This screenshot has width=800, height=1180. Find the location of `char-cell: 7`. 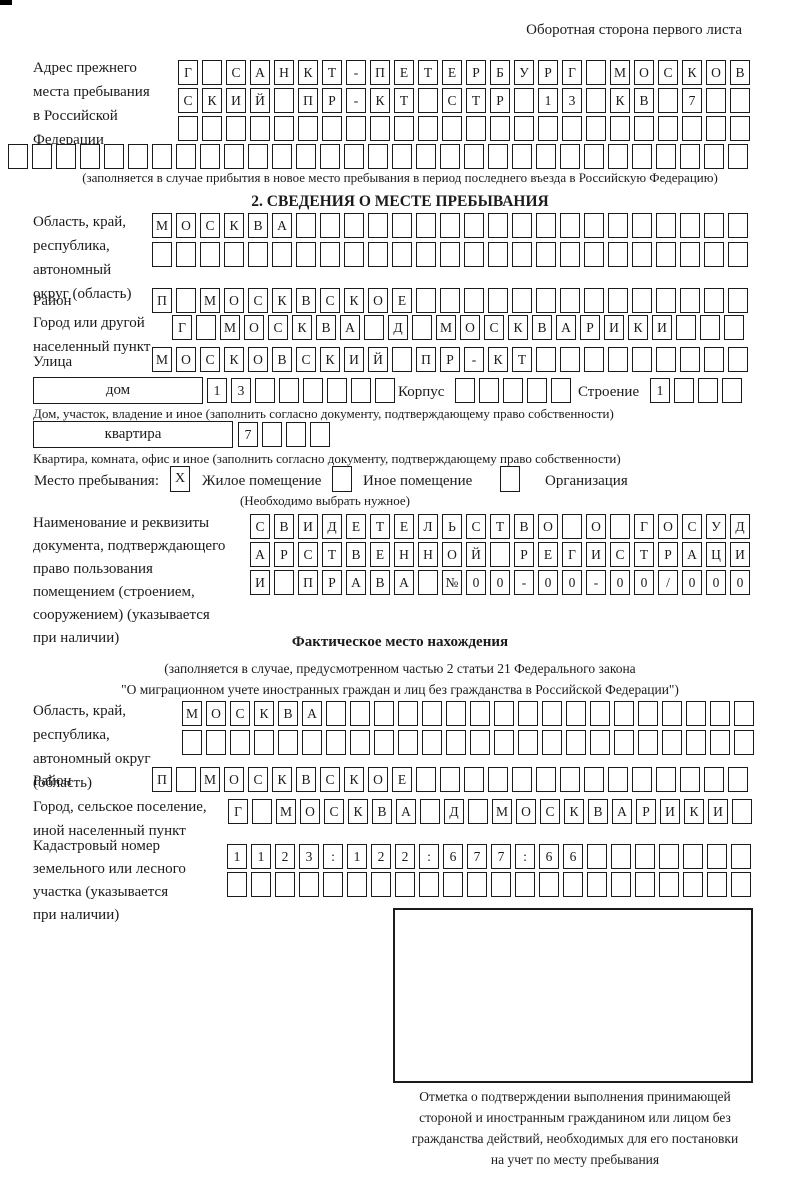

char-cell: 7 is located at coordinates (692, 100).